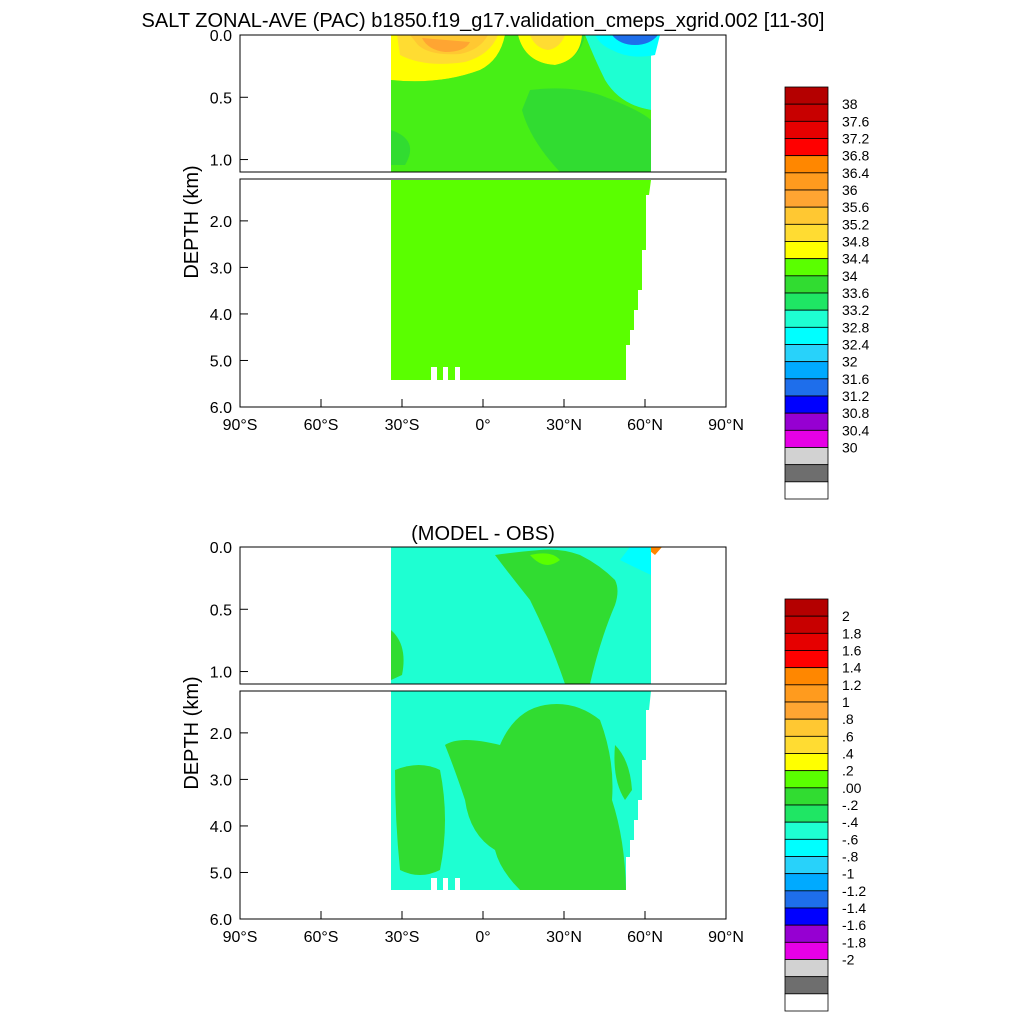 The image size is (1024, 1024). What do you see at coordinates (850, 190) in the screenshot?
I see `colorbar-label: 36` at bounding box center [850, 190].